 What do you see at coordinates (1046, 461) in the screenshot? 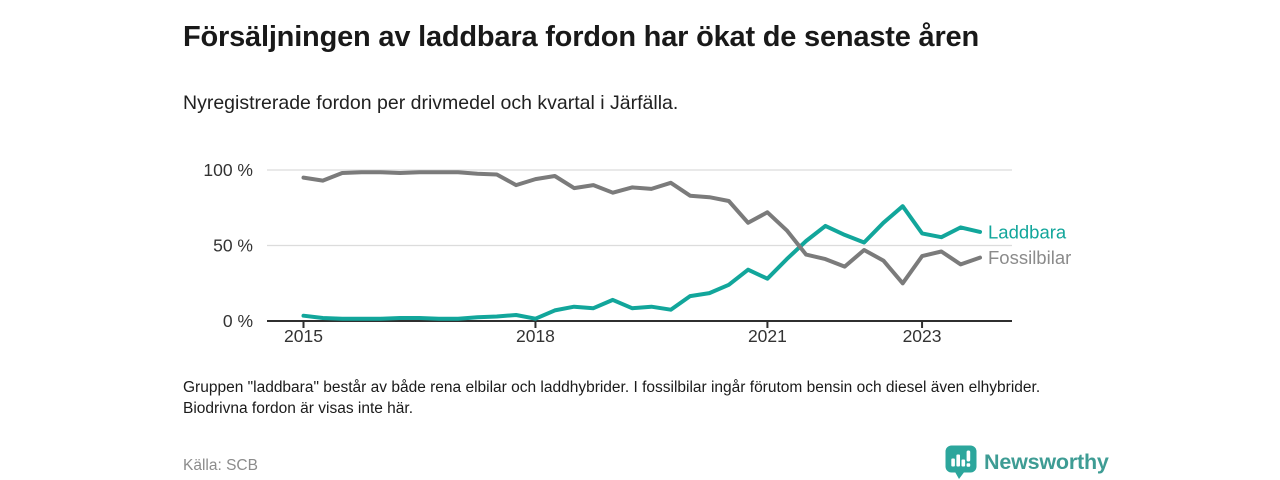
I see `brand-name: Newsworthy` at bounding box center [1046, 461].